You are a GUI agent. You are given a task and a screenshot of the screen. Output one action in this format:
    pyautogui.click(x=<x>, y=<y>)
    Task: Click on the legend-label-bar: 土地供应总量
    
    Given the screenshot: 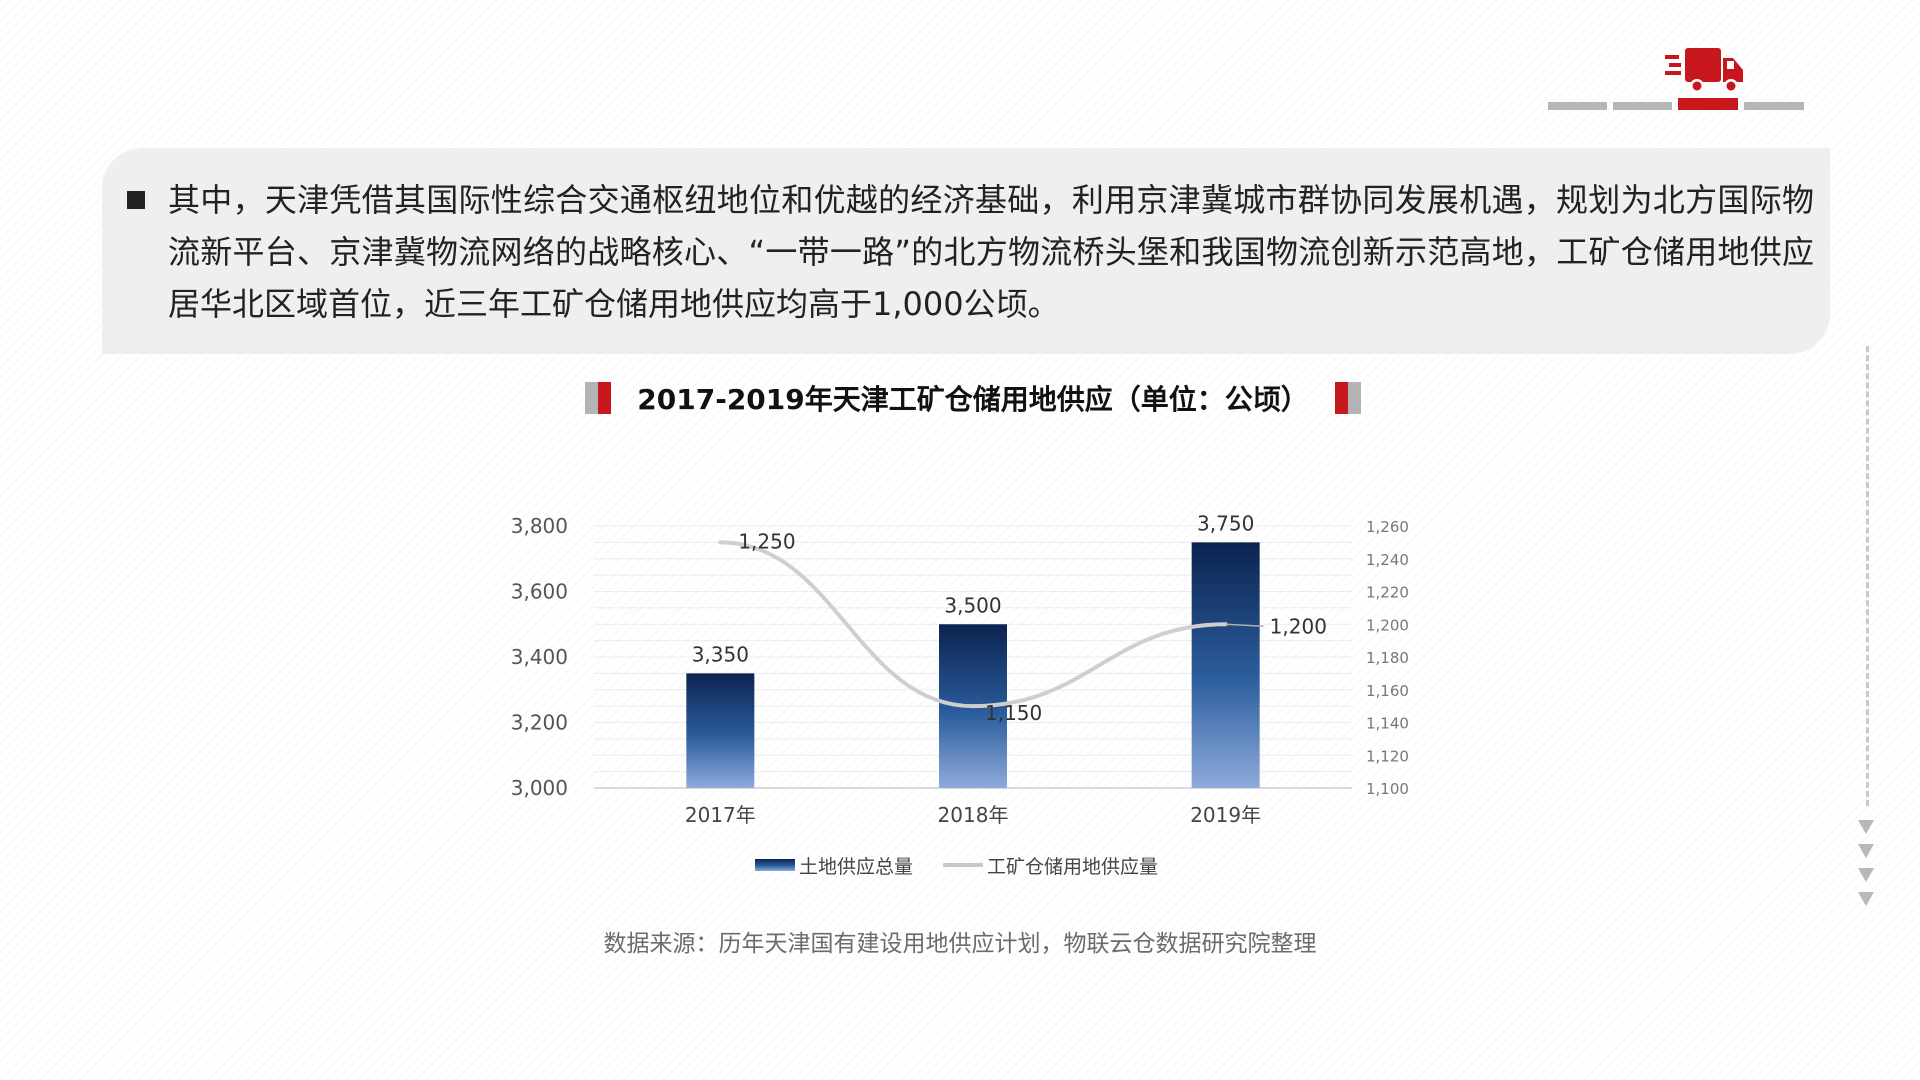 What is the action you would take?
    pyautogui.click(x=856, y=866)
    